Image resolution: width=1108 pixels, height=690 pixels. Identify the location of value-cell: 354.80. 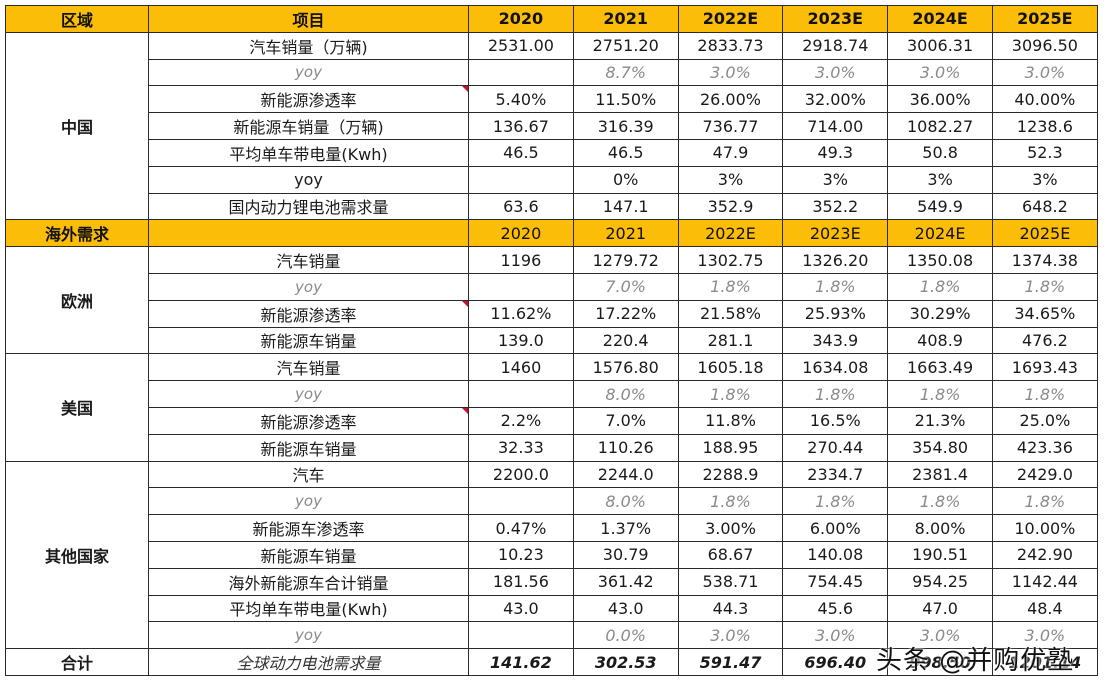
(940, 447).